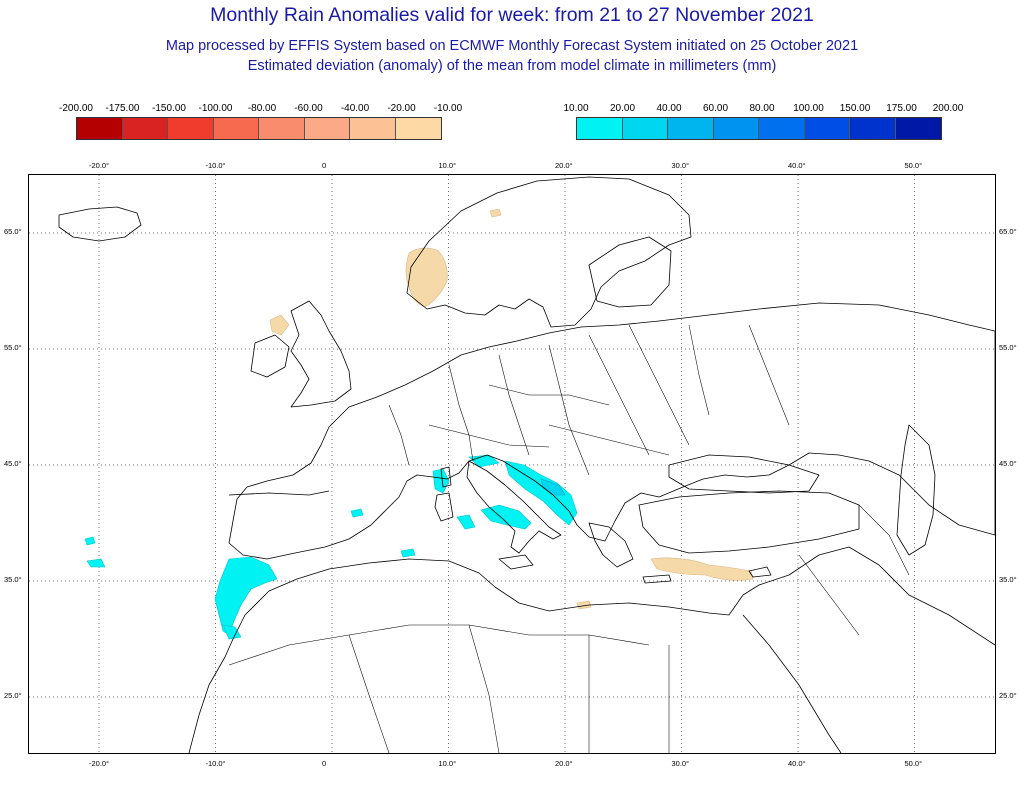 Image resolution: width=1024 pixels, height=787 pixels. I want to click on latitude-tick-left: 25.0°, so click(13, 695).